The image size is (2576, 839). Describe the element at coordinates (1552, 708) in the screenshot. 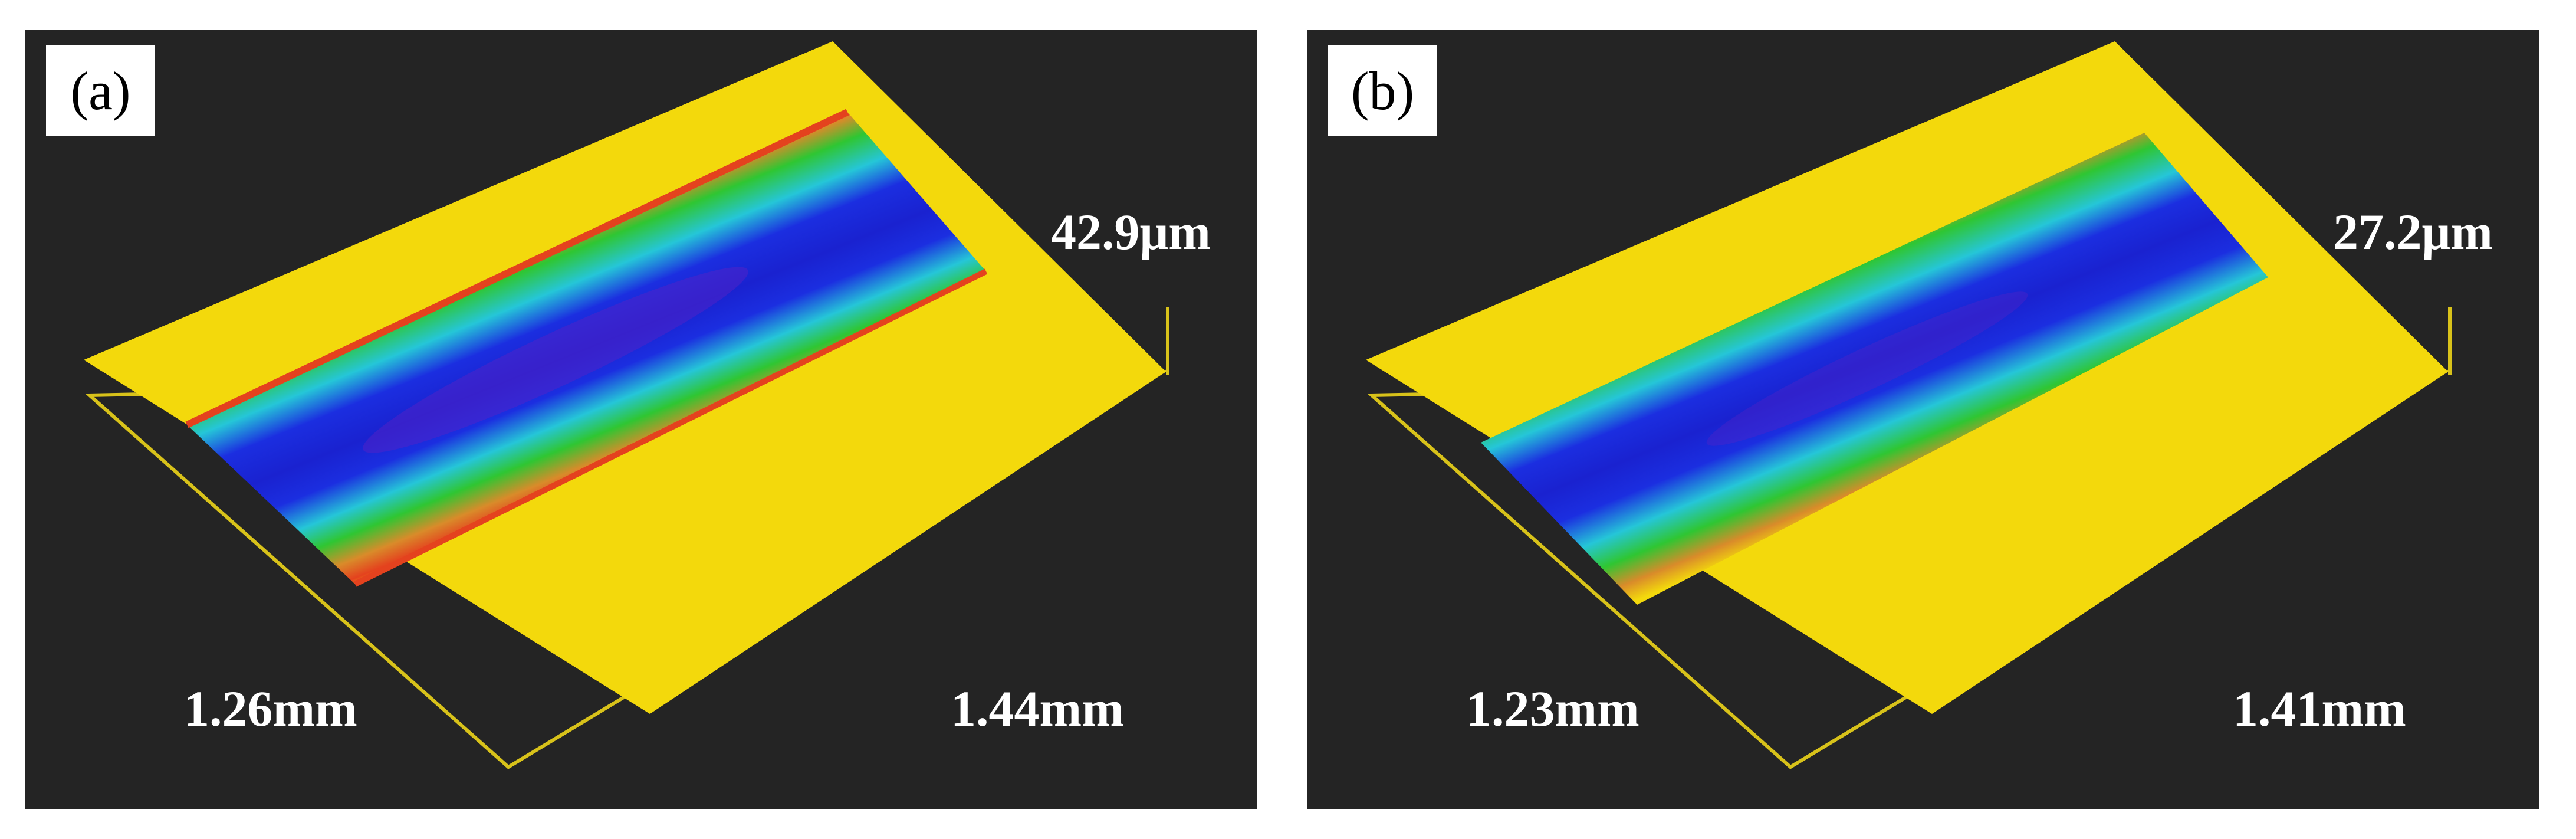

I see `width-dimension: 1.23mm` at that location.